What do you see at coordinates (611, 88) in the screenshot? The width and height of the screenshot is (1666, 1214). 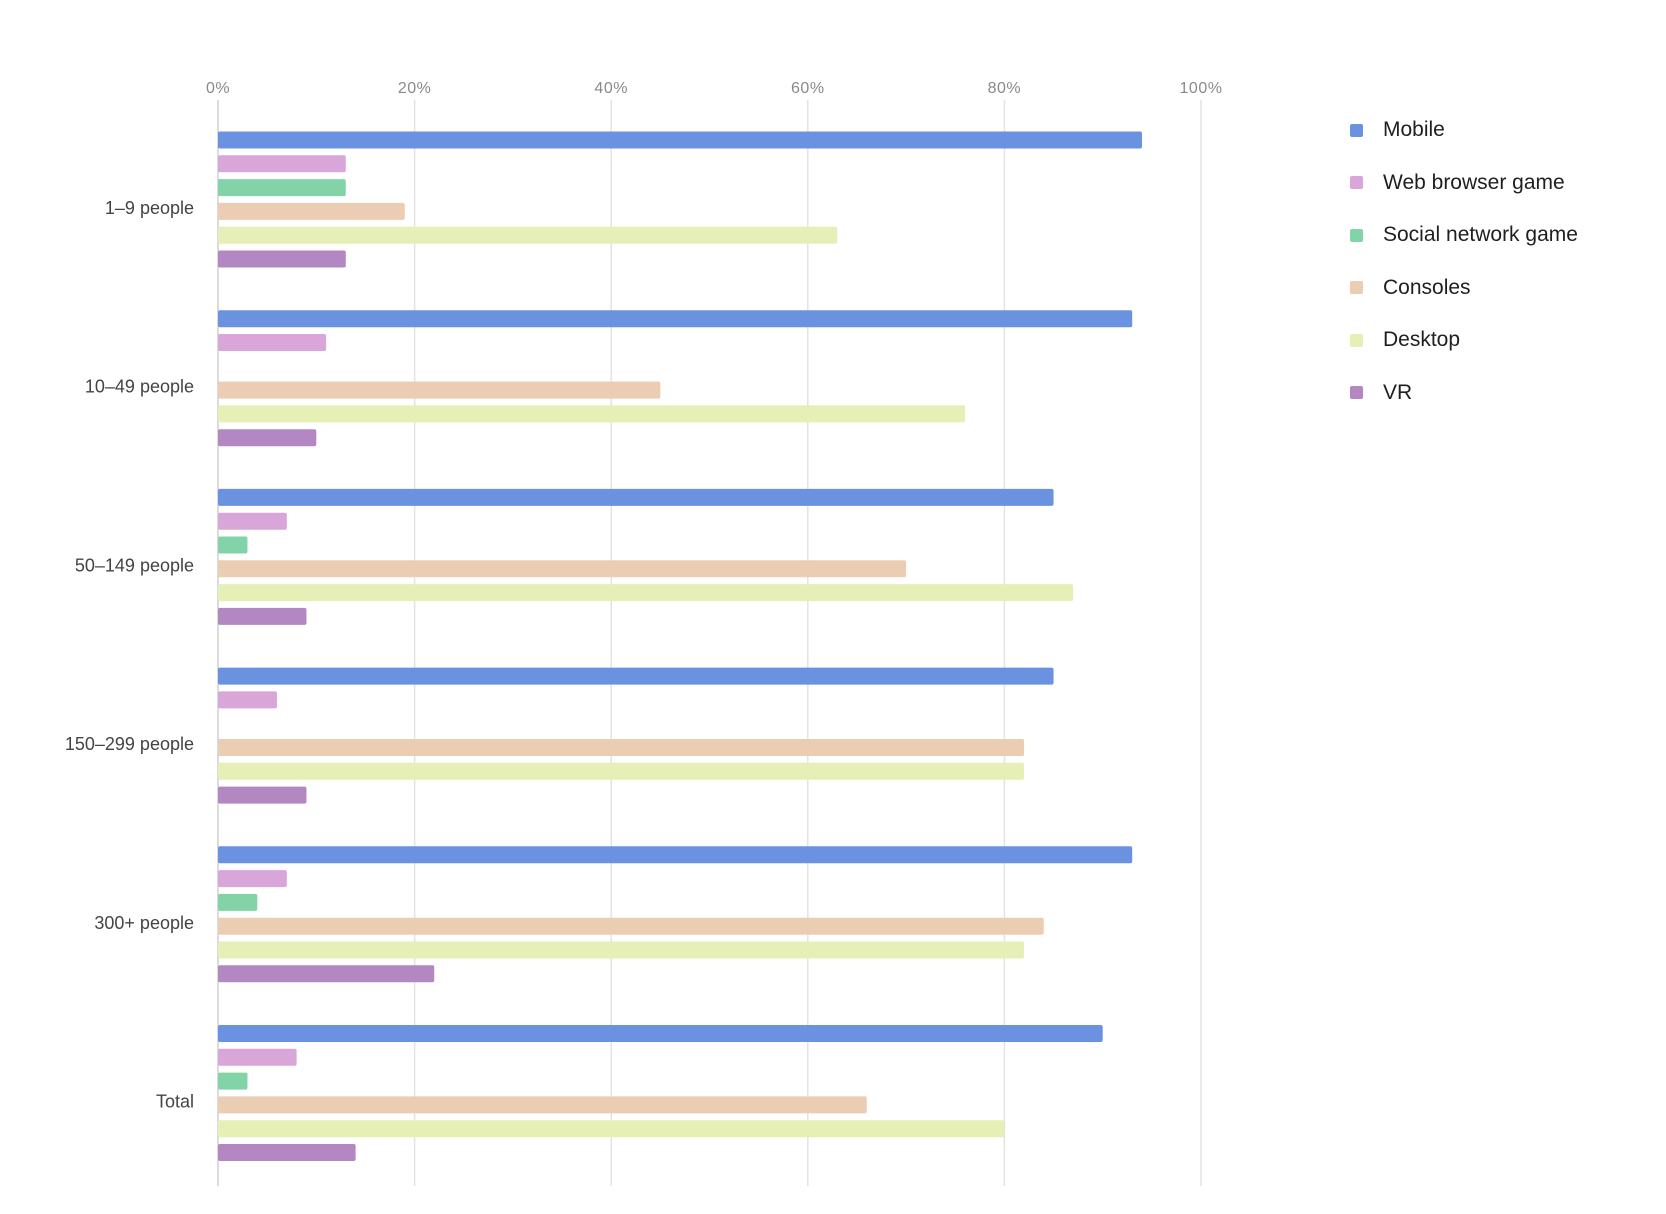 I see `x-tick-label: 40%` at bounding box center [611, 88].